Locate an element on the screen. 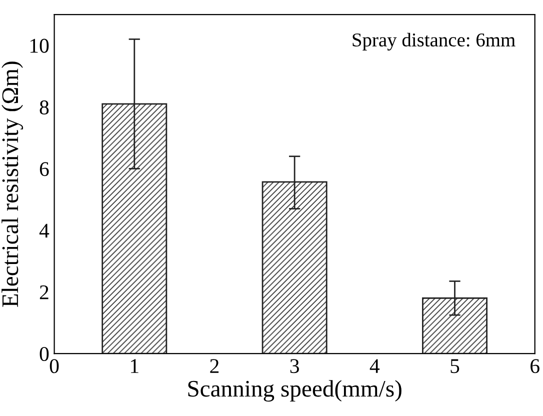 Image resolution: width=543 pixels, height=416 pixels. x-tick-label: 4 is located at coordinates (375, 366).